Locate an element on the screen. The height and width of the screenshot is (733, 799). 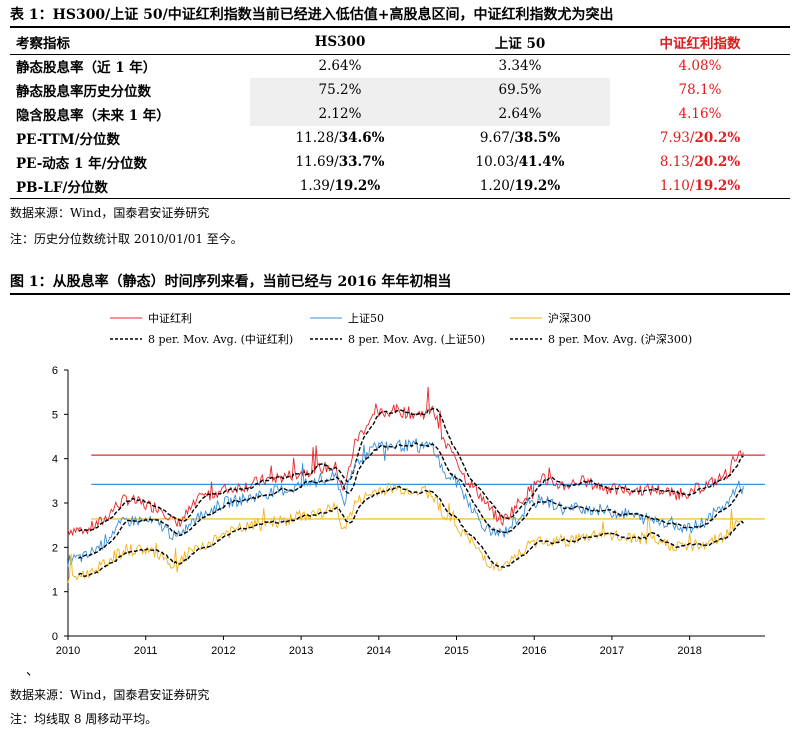
table-cell: 3.34% is located at coordinates (520, 66).